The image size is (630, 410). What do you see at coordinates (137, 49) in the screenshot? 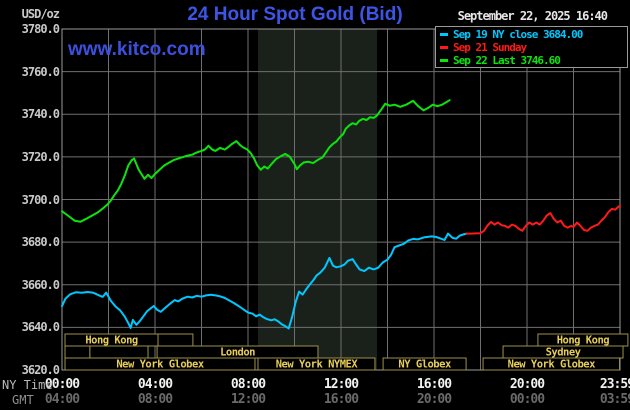
I see `kitco-watermark-link: www.kitco.com` at bounding box center [137, 49].